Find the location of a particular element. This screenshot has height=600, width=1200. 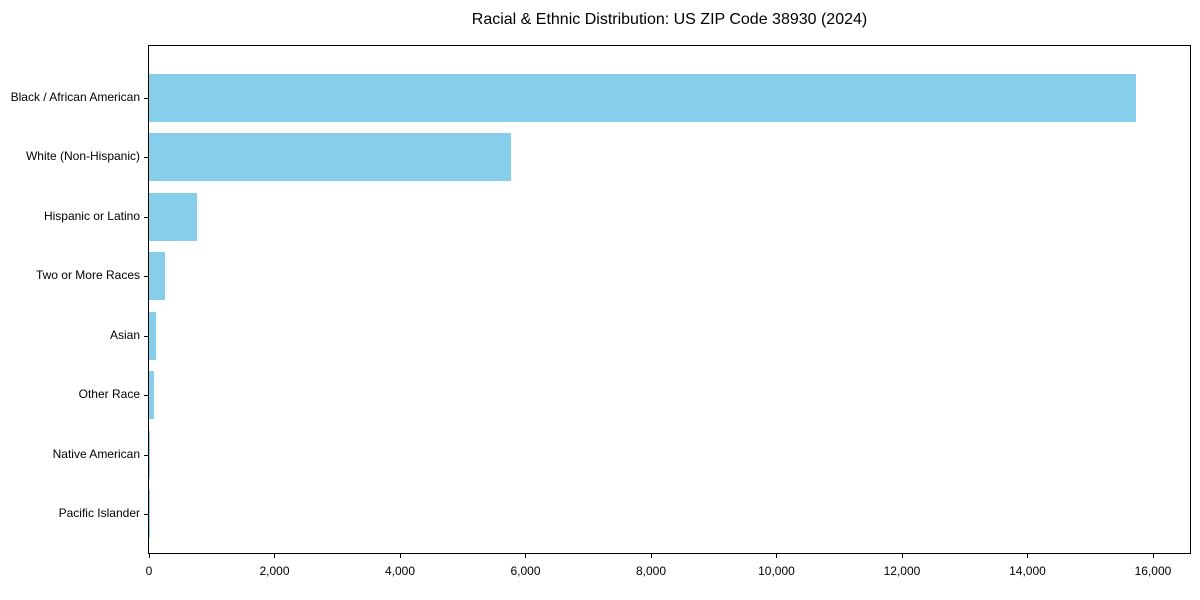

x-tick-label-6000: 6,000 is located at coordinates (525, 571).